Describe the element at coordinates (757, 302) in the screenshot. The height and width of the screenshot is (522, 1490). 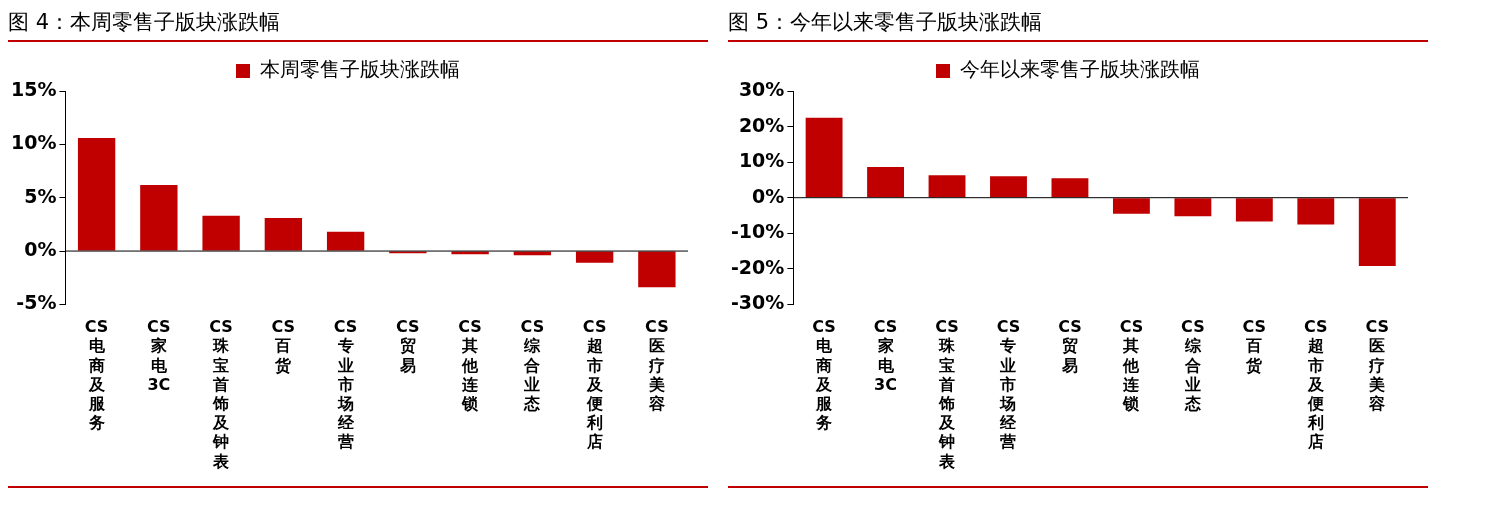
I see `y-tick-label: -30%` at that location.